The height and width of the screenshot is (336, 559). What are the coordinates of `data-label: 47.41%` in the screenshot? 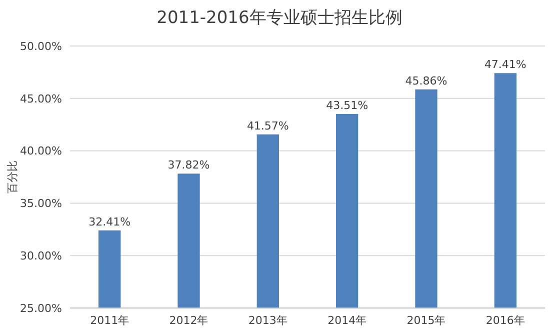 It's located at (505, 65).